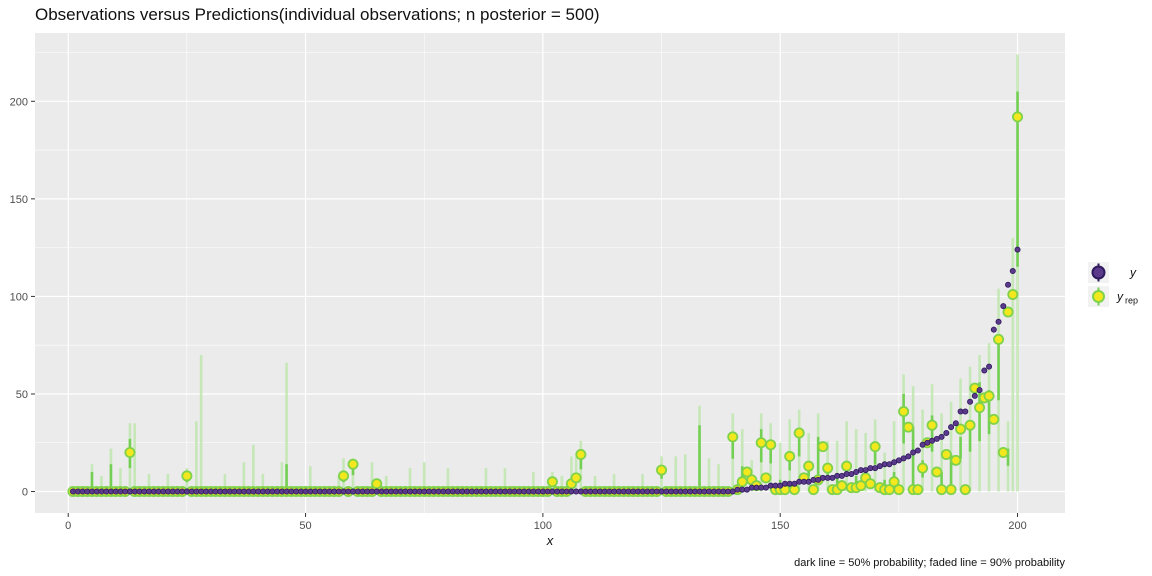 Image resolution: width=1152 pixels, height=576 pixels. I want to click on x-tick-label: 200, so click(1017, 526).